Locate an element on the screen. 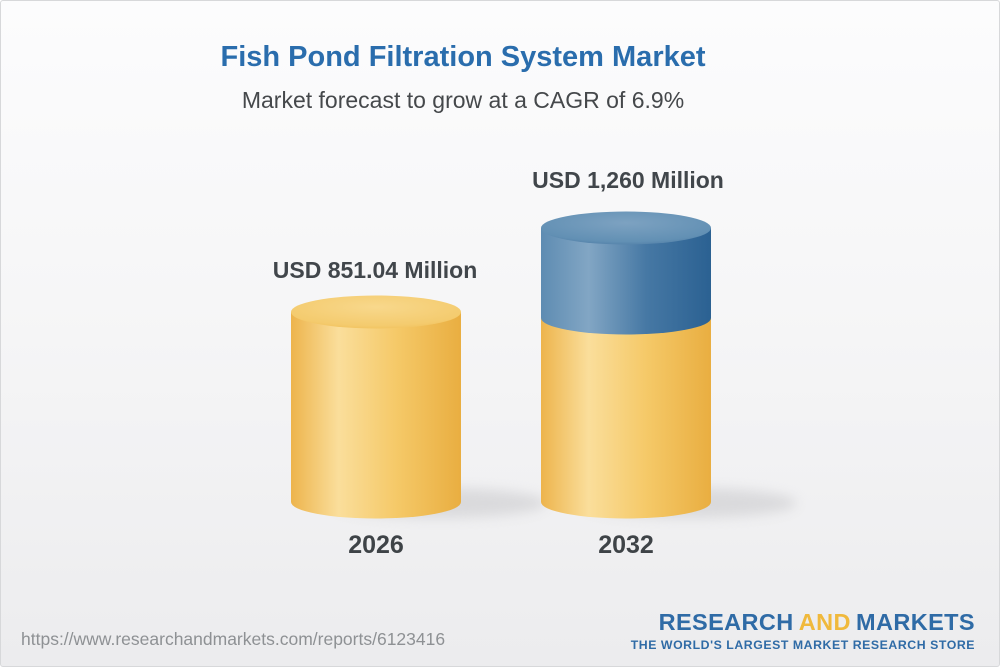 This screenshot has height=667, width=1000. bar-2026-value-label: USD 851.04 Million is located at coordinates (375, 270).